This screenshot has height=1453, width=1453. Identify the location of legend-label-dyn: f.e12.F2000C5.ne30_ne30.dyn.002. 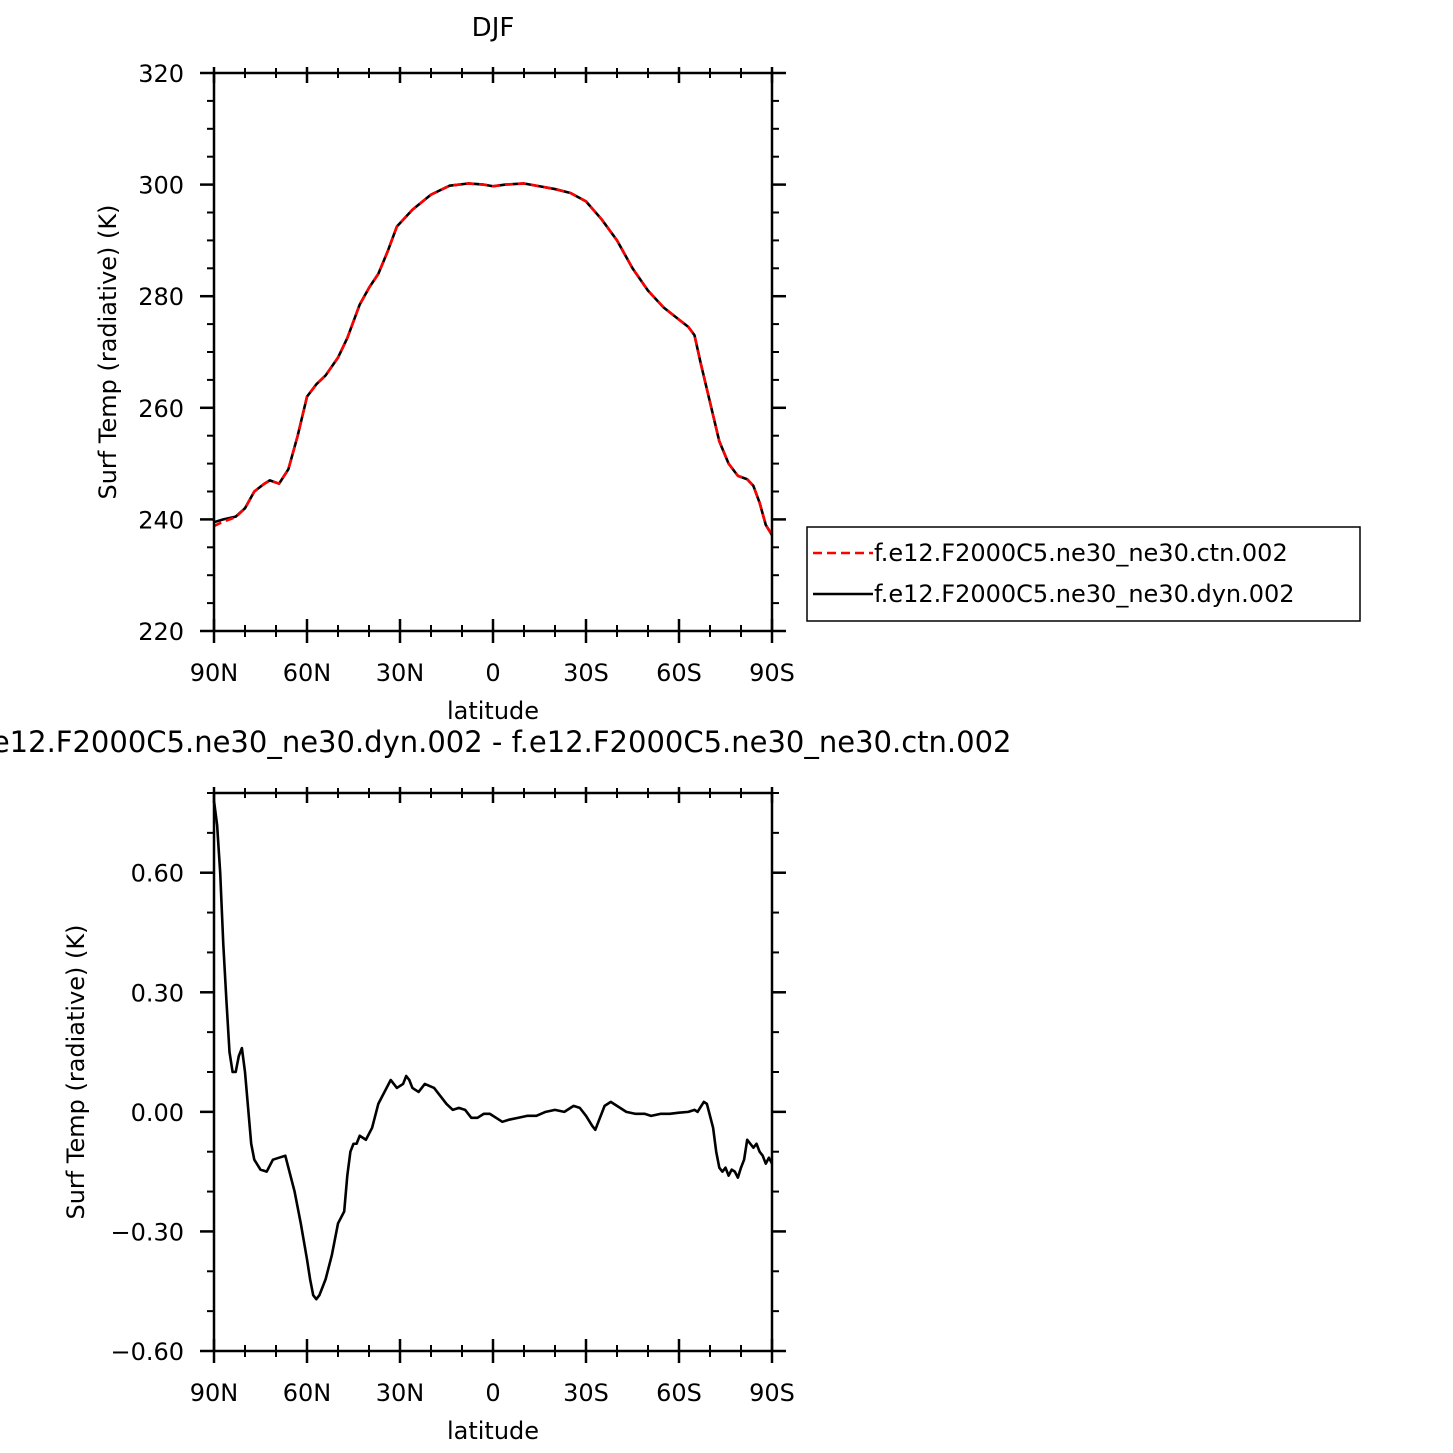
(1084, 594).